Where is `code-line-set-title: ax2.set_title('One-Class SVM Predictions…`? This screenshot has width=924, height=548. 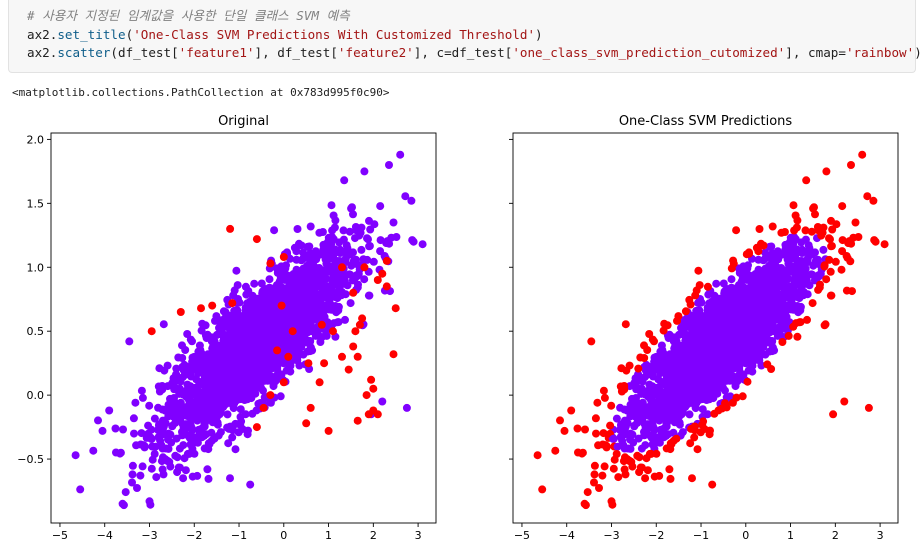 code-line-set-title: ax2.set_title('One-Class SVM Predictions… is located at coordinates (285, 34).